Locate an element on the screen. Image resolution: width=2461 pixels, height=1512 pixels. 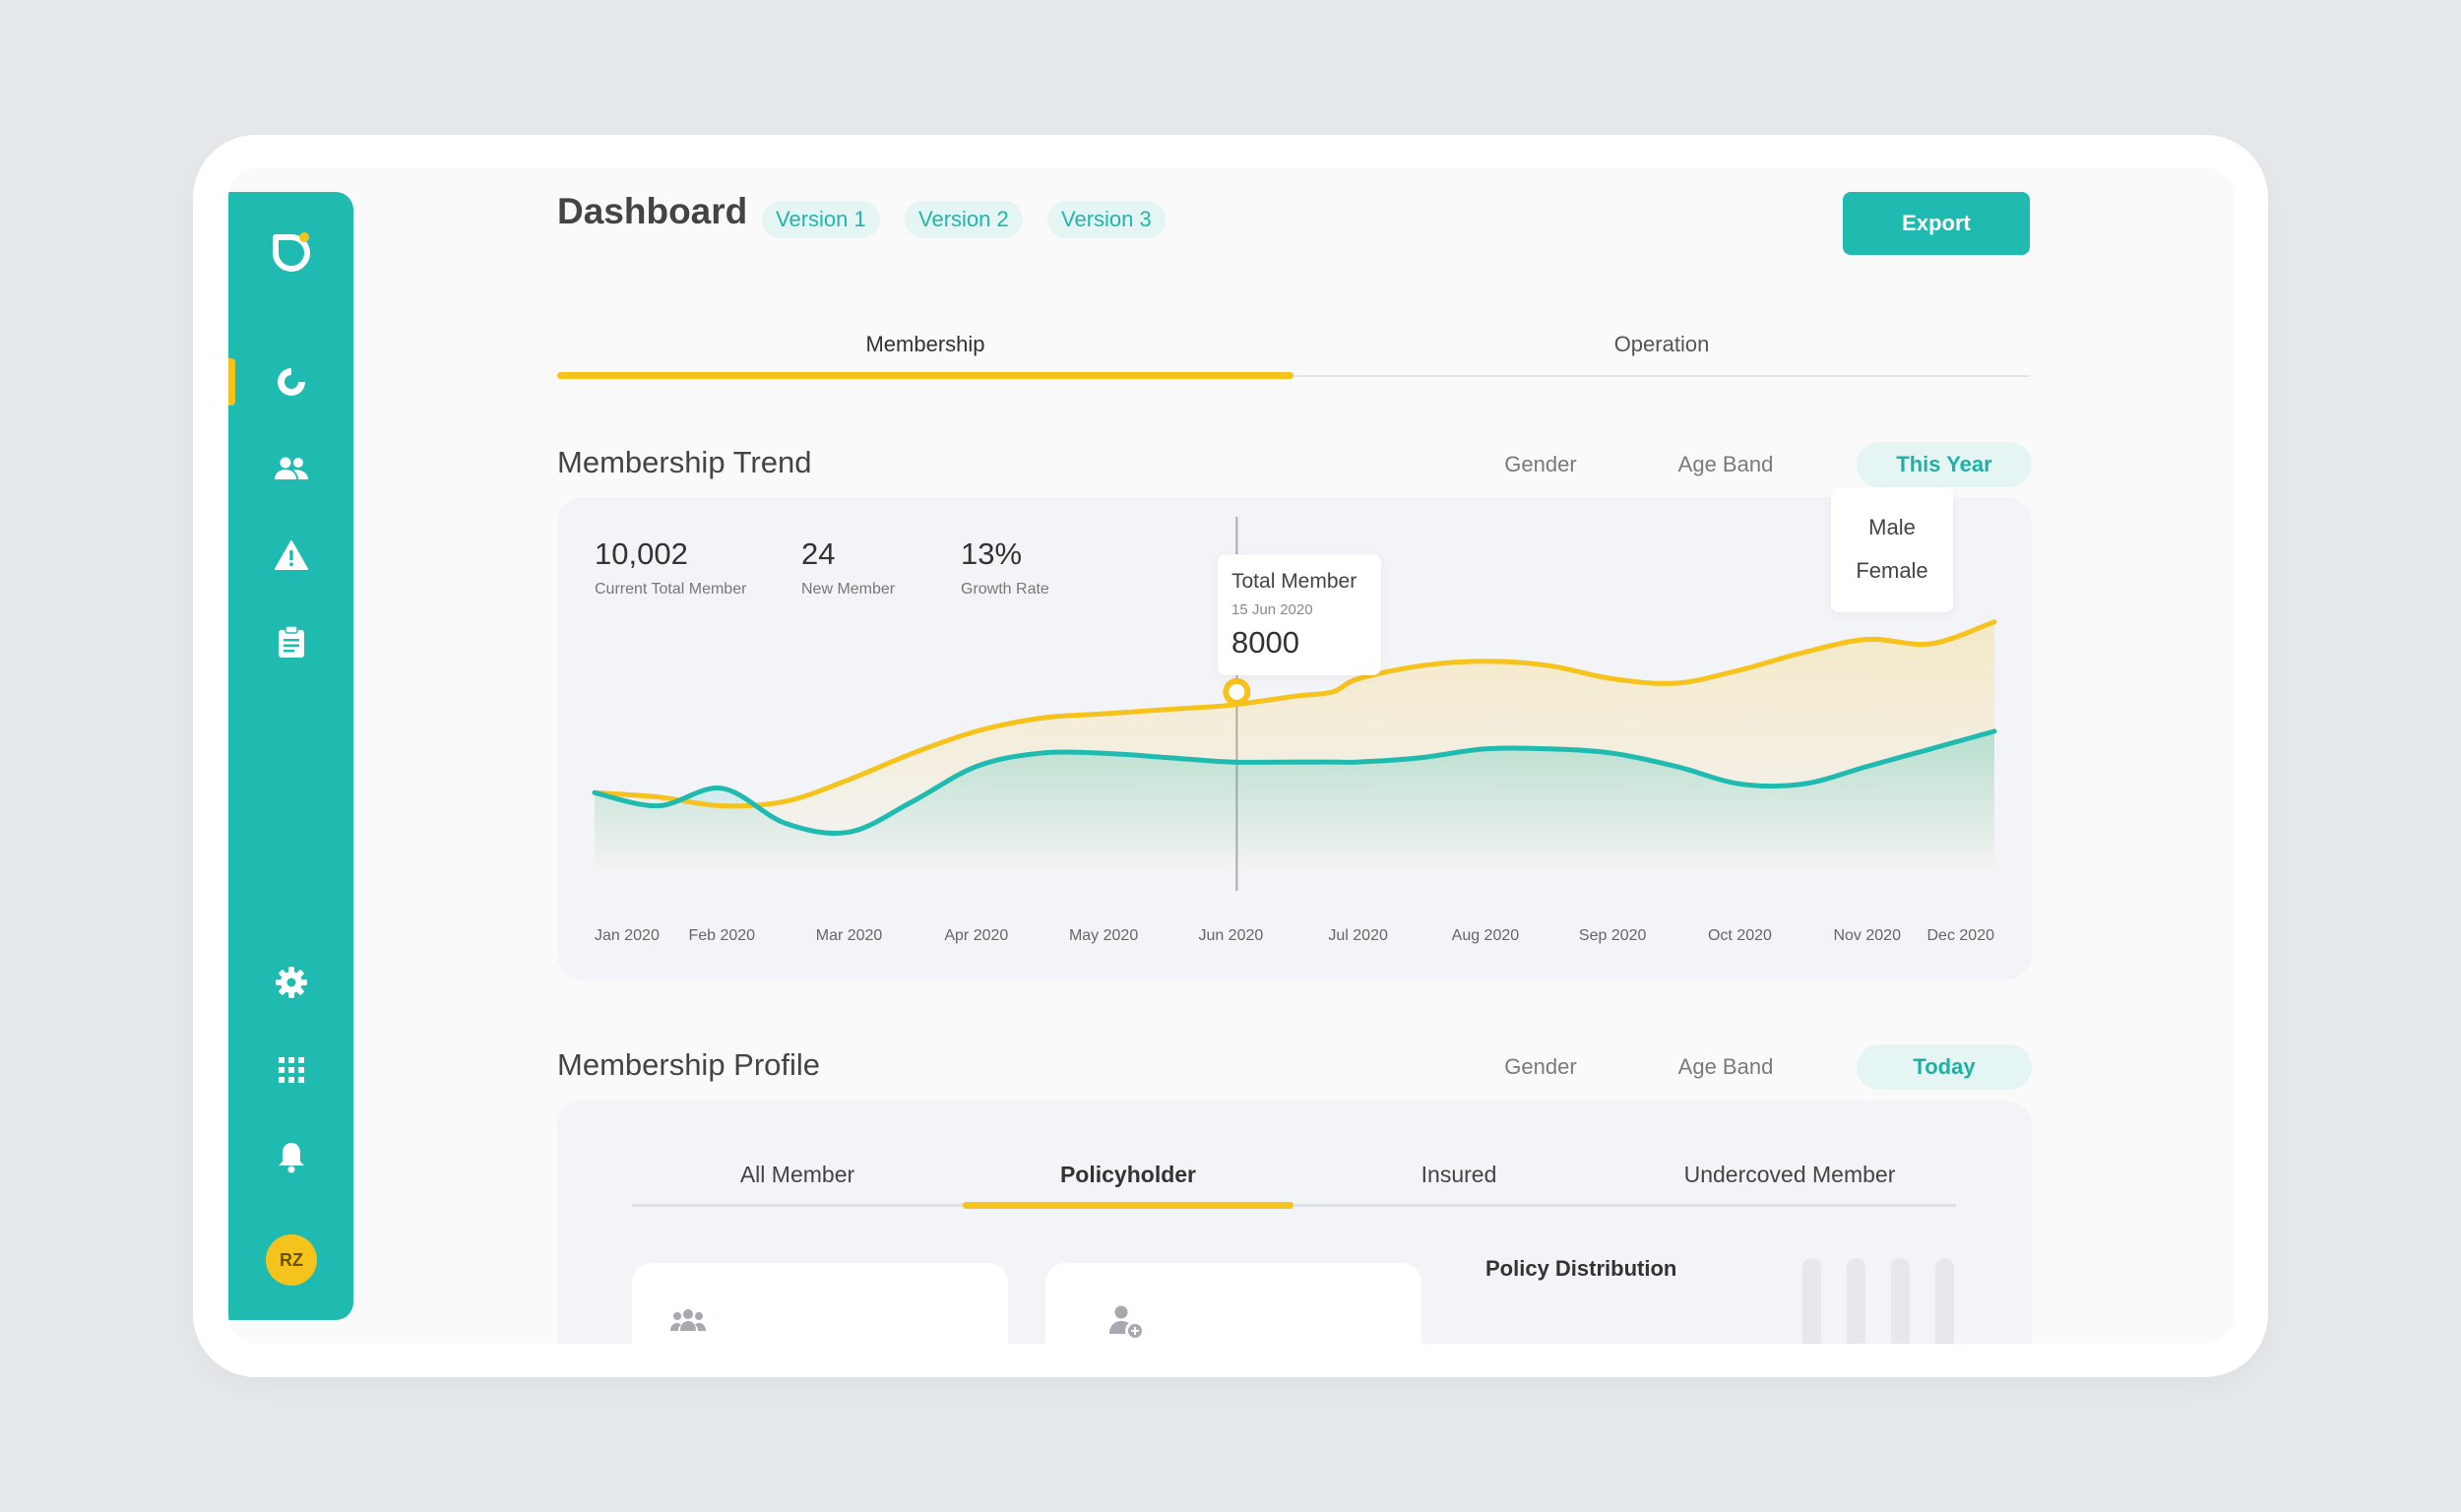
filter-age-band: Age Band is located at coordinates (1725, 464).